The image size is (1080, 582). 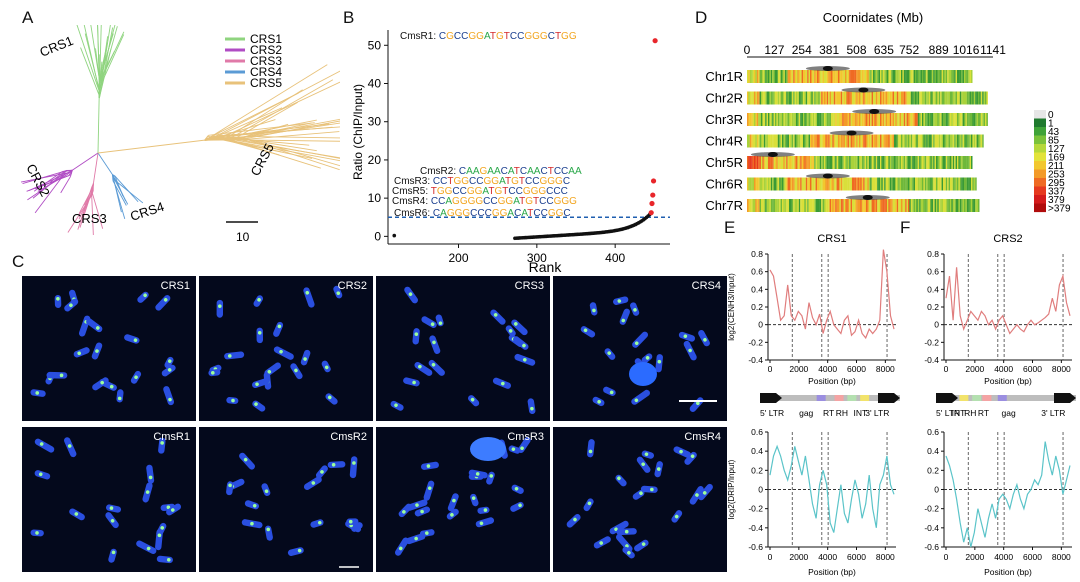 I want to click on domain-label: gag, so click(x=1009, y=413).